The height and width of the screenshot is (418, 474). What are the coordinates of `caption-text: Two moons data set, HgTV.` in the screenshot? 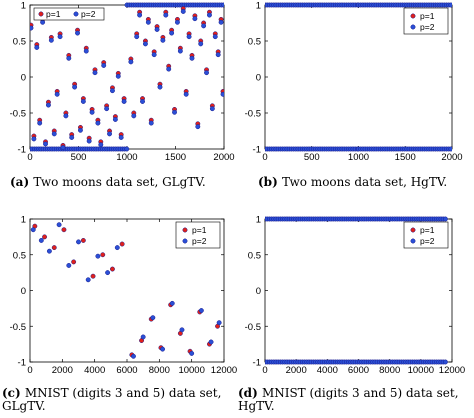 It's located at (364, 182).